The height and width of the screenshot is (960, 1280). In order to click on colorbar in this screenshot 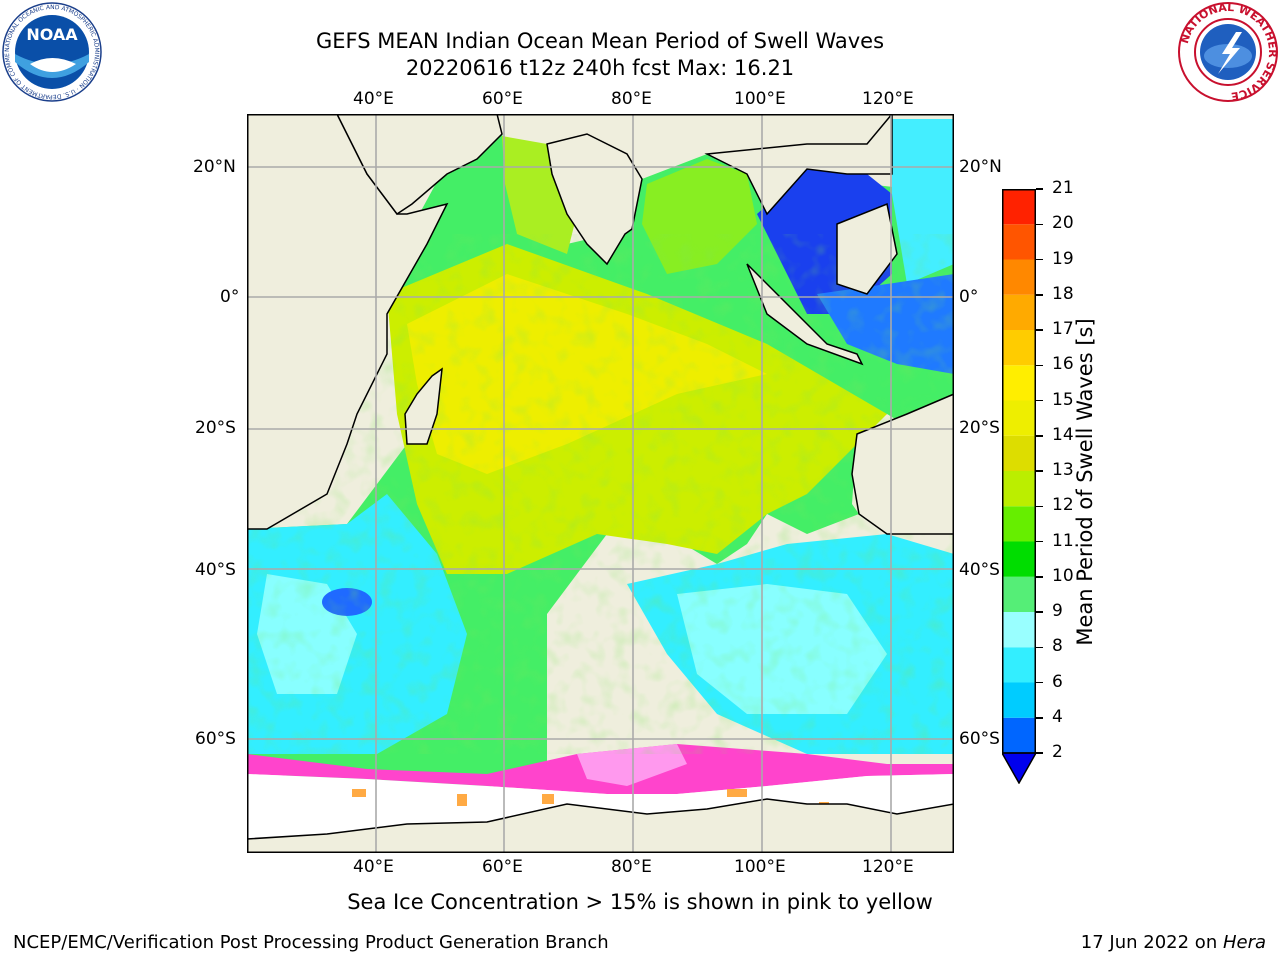, I will do `click(1019, 487)`.